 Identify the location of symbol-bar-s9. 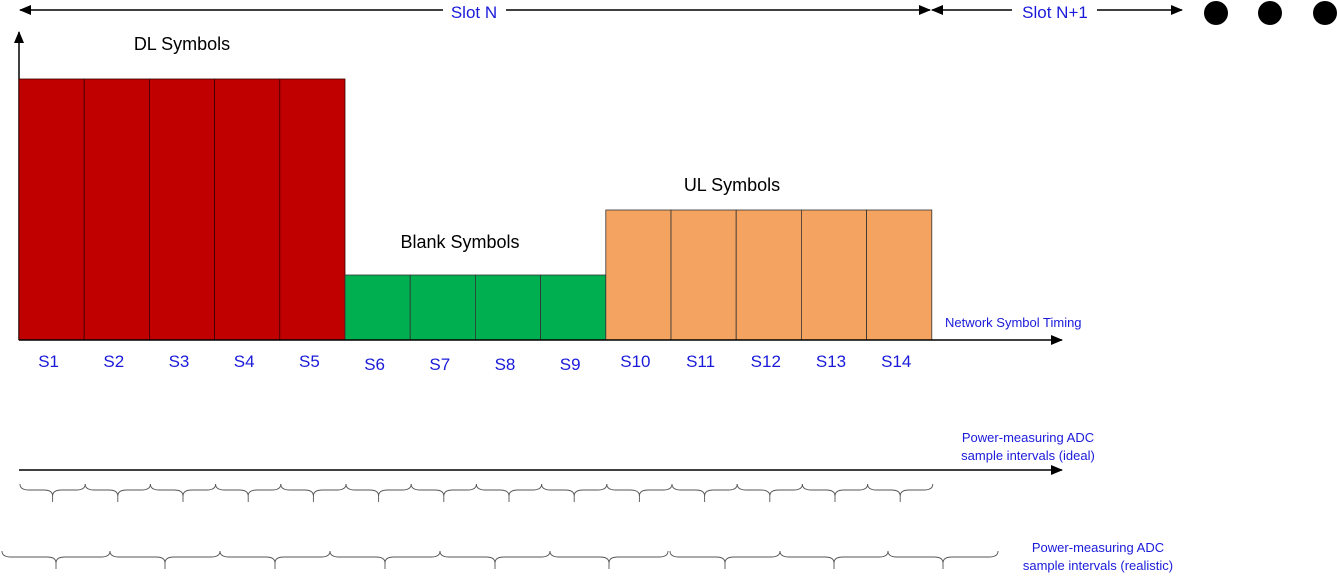
(573, 307).